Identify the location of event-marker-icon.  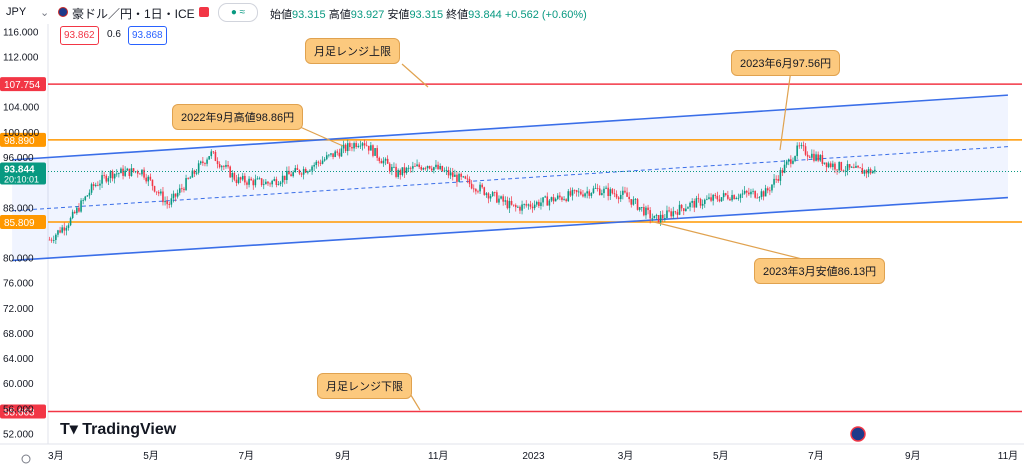
(858, 434).